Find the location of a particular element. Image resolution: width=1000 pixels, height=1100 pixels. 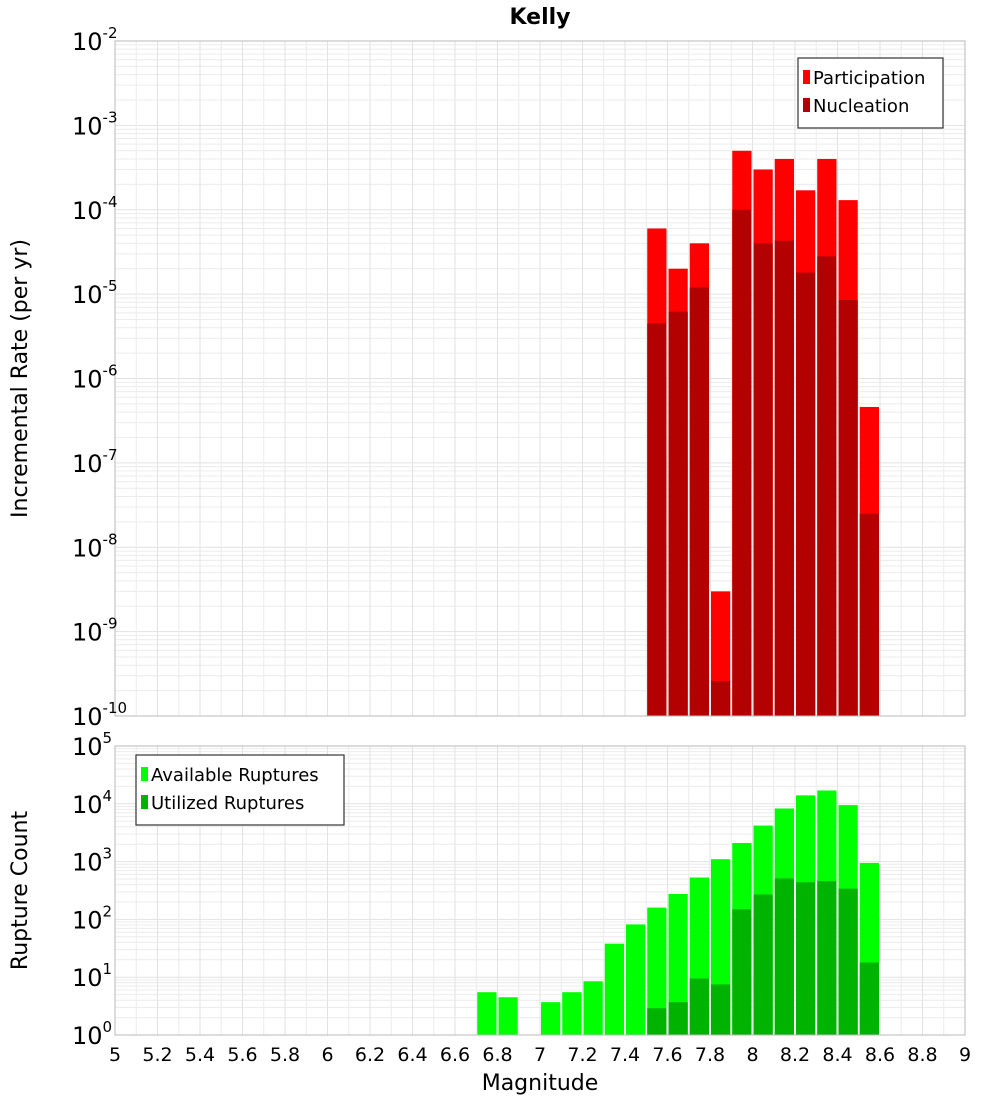

y-tick-labels-1: 10⁰ 10¹ 10² 10³ 10⁴ 10⁵ is located at coordinates (92, 889).